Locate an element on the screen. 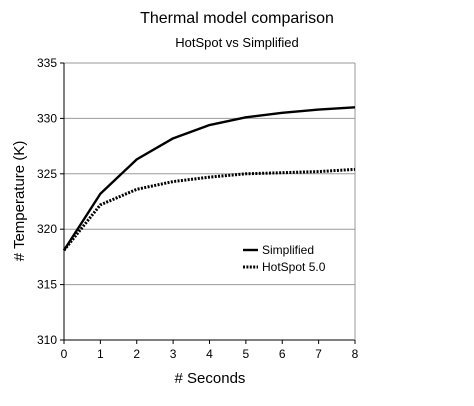 This screenshot has height=406, width=474. x-tick-label: 7 is located at coordinates (318, 354).